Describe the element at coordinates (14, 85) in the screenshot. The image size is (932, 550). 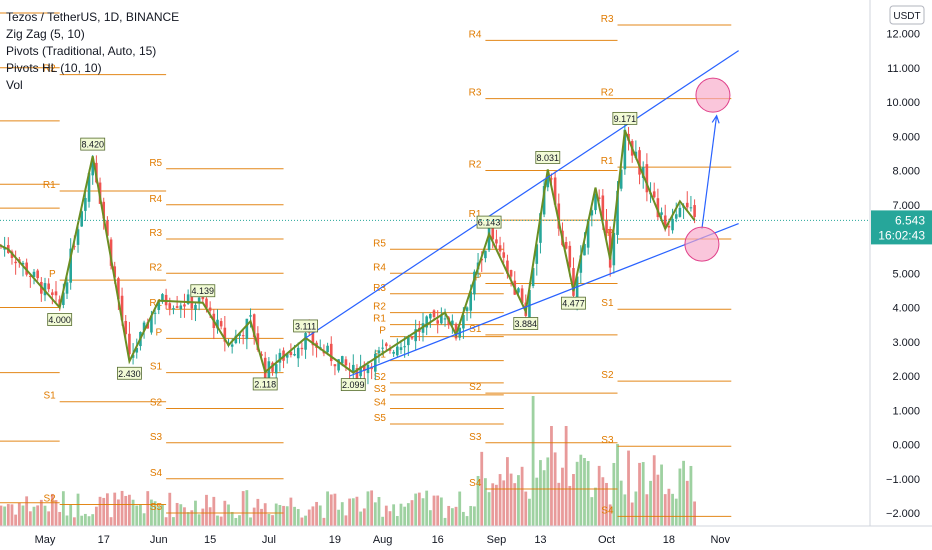
I see `indicator-volume: Vol` at that location.